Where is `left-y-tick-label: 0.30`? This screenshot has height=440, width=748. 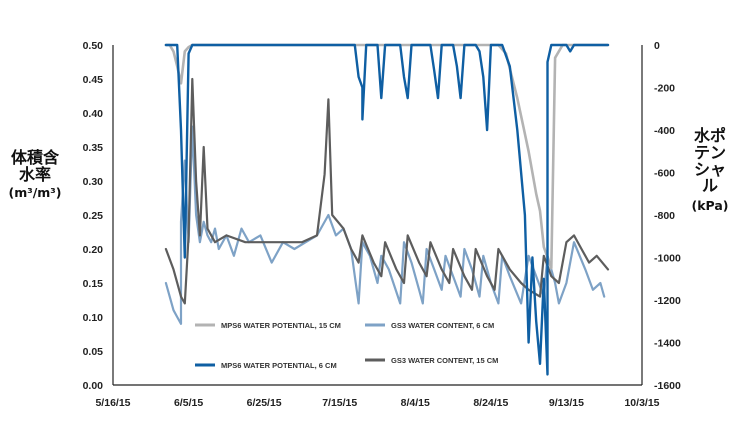 left-y-tick-label: 0.30 is located at coordinates (93, 182).